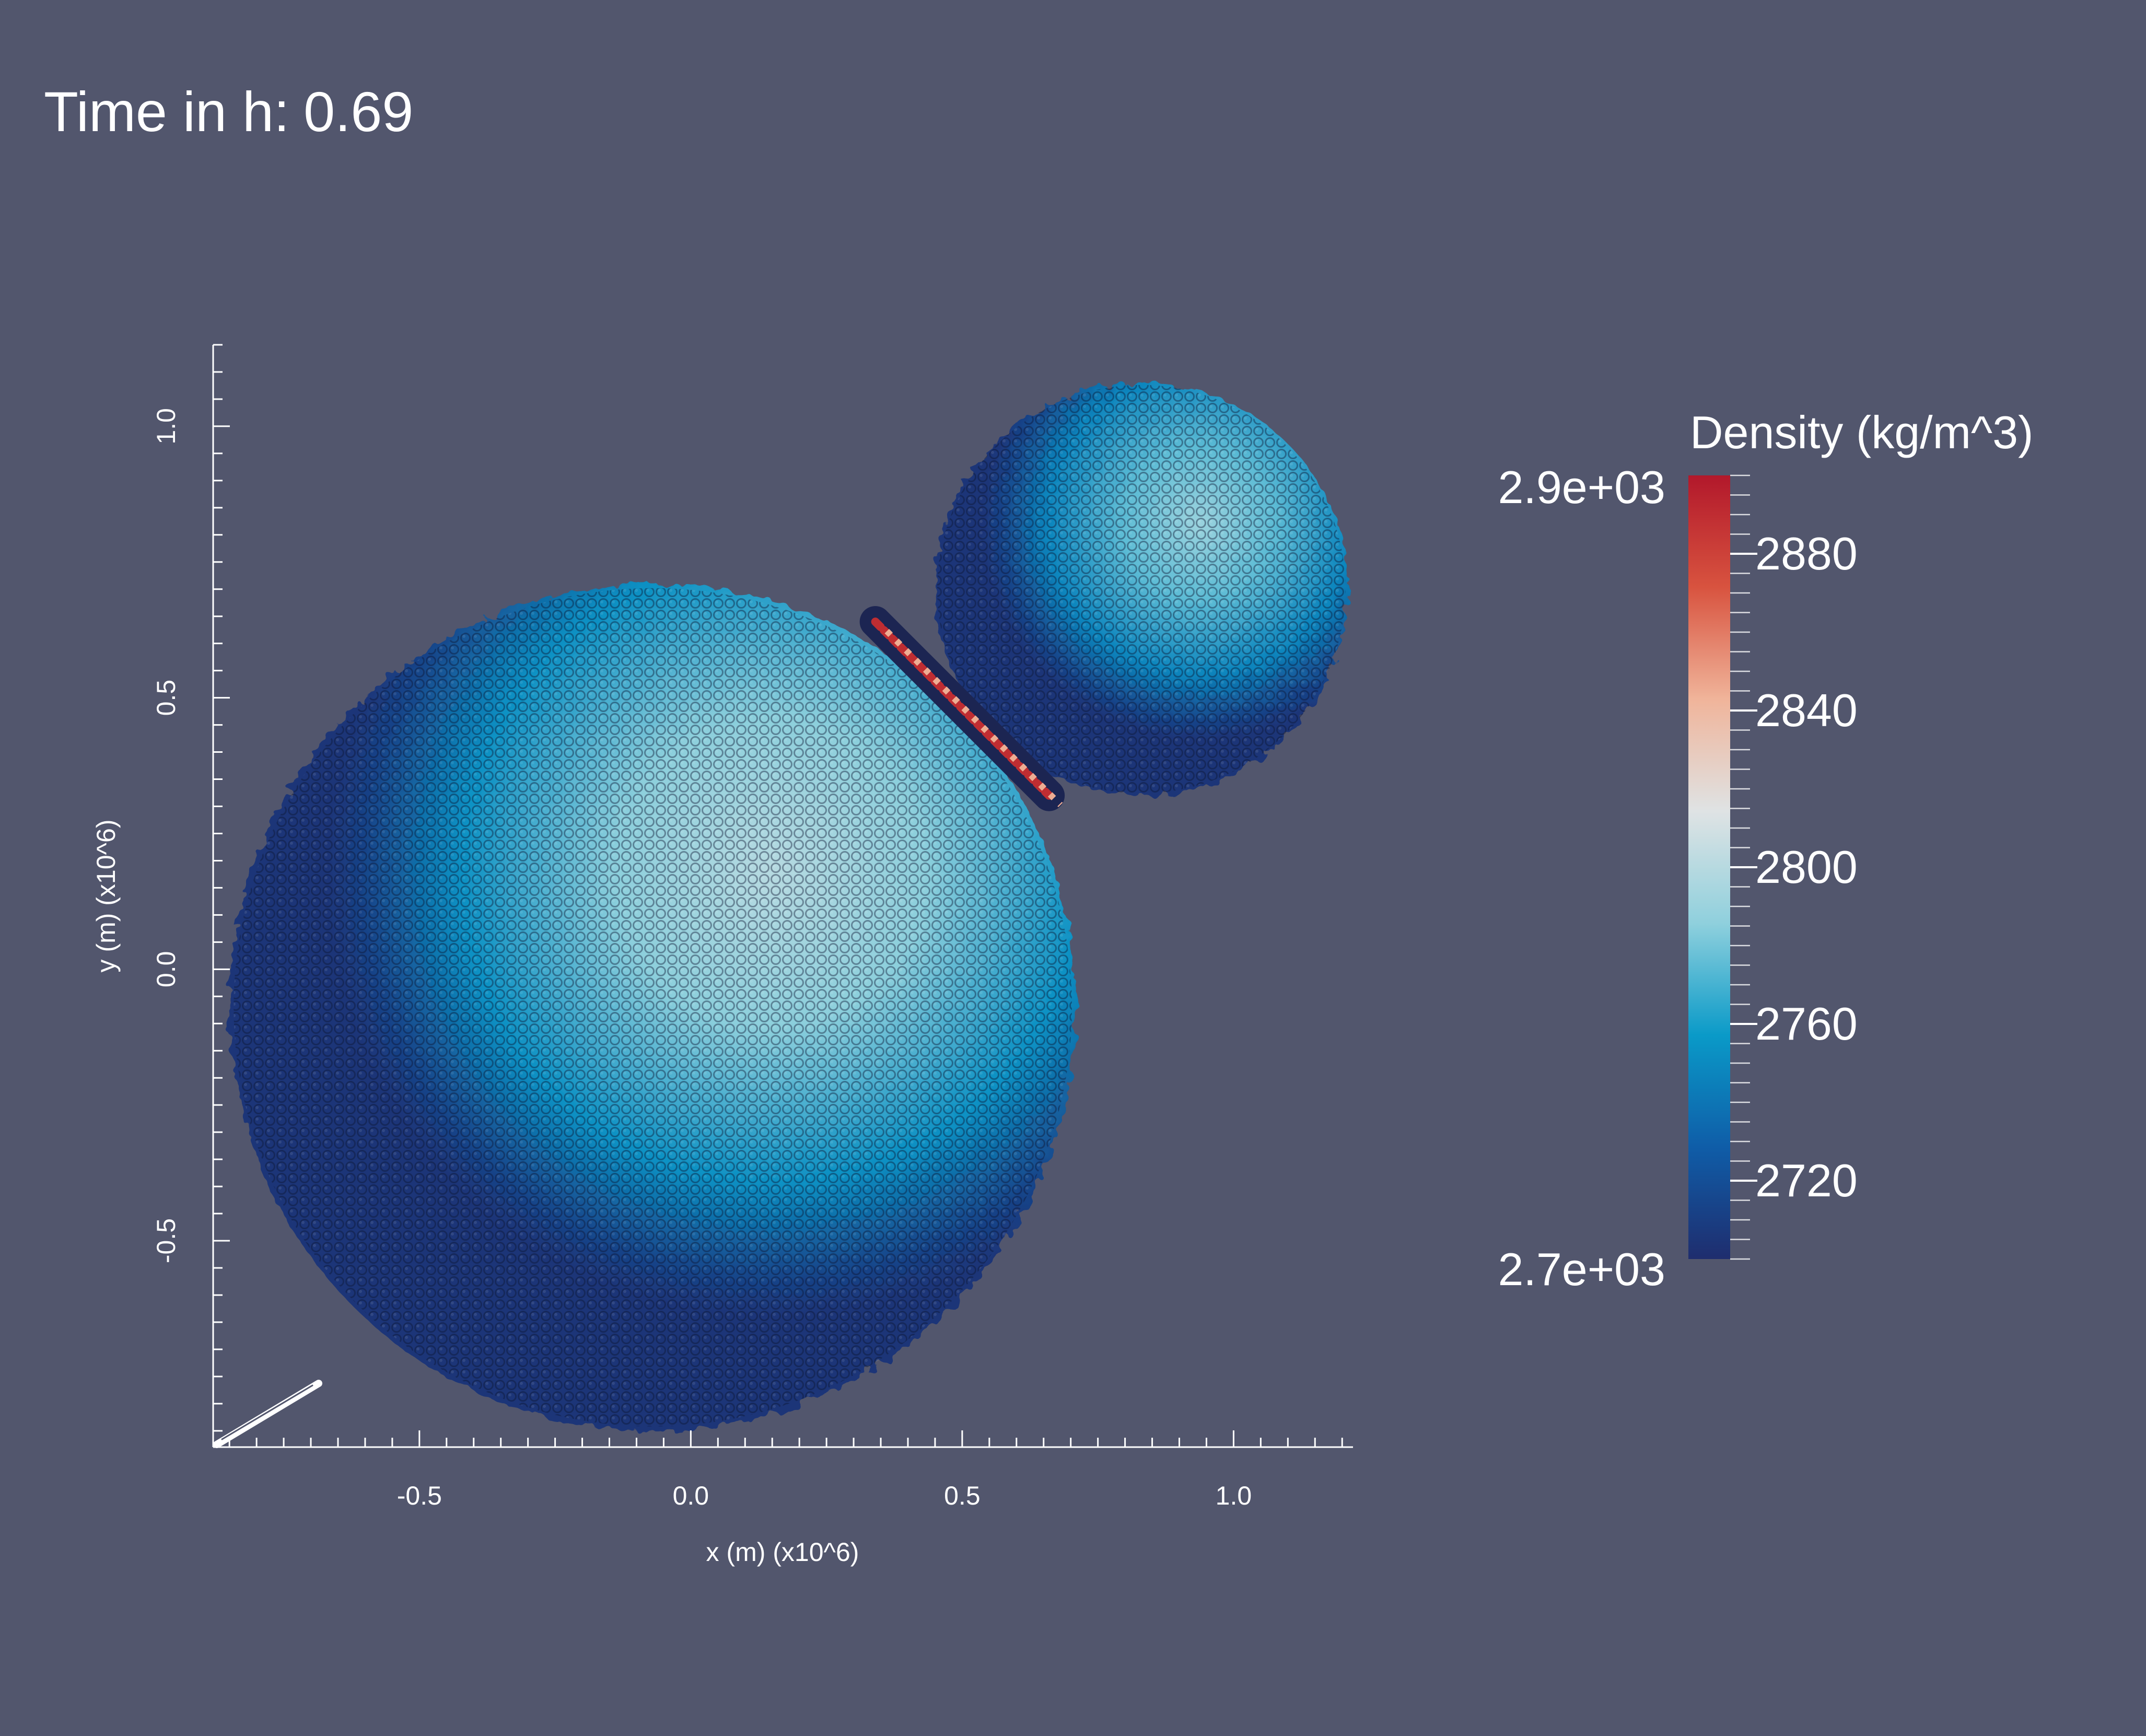 The width and height of the screenshot is (2146, 1736). Describe the element at coordinates (1141, 589) in the screenshot. I see `body-1-particles` at that location.